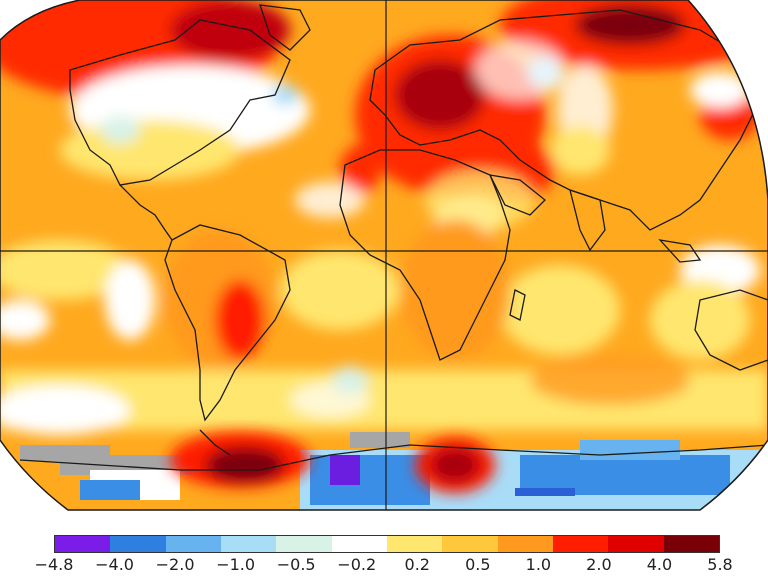 The width and height of the screenshot is (768, 576). I want to click on north-america-cool, so click(120, 130).